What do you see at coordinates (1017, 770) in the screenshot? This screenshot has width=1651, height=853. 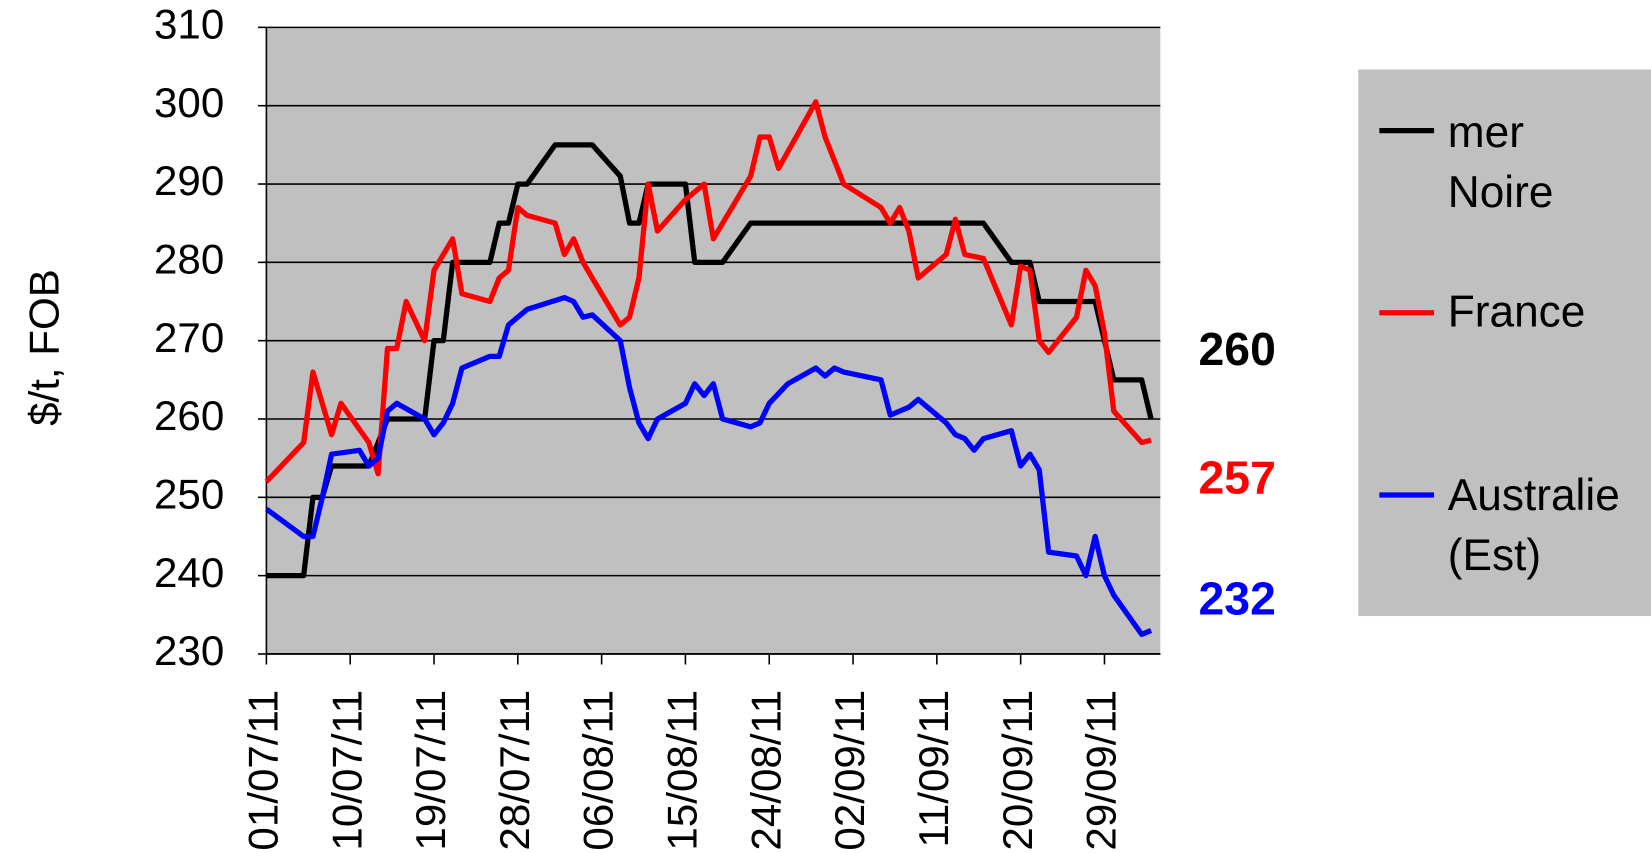 I see `x-tick-label: 20/09/11` at bounding box center [1017, 770].